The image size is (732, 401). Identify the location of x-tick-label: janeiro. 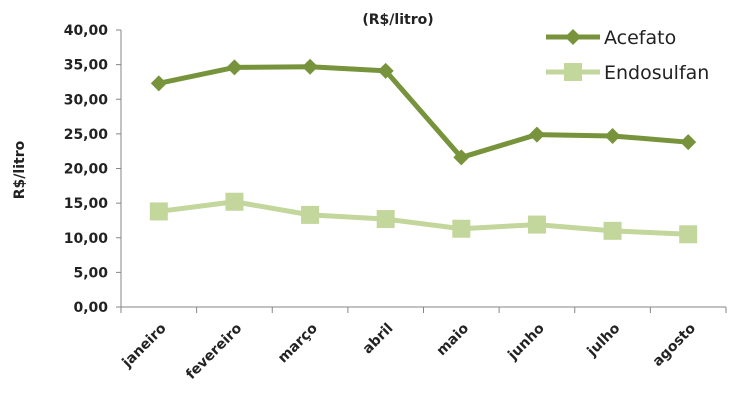
(144, 345).